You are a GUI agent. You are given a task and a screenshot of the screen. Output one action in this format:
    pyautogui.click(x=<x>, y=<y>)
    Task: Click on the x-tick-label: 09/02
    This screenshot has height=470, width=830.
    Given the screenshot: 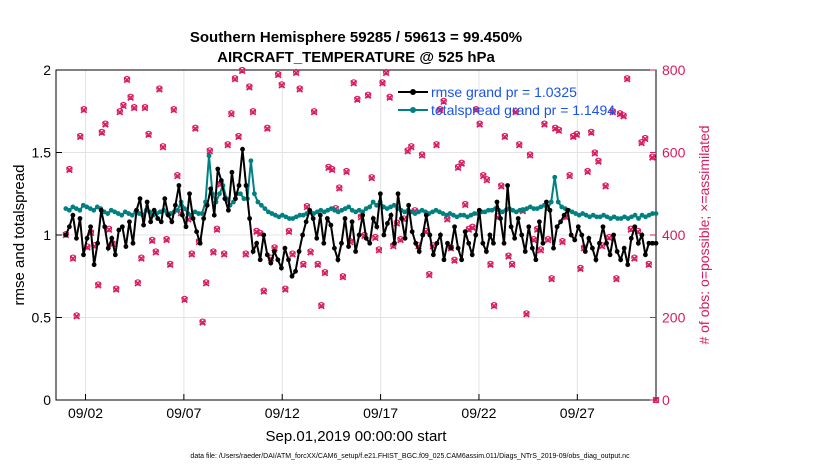 What is the action you would take?
    pyautogui.click(x=85, y=413)
    